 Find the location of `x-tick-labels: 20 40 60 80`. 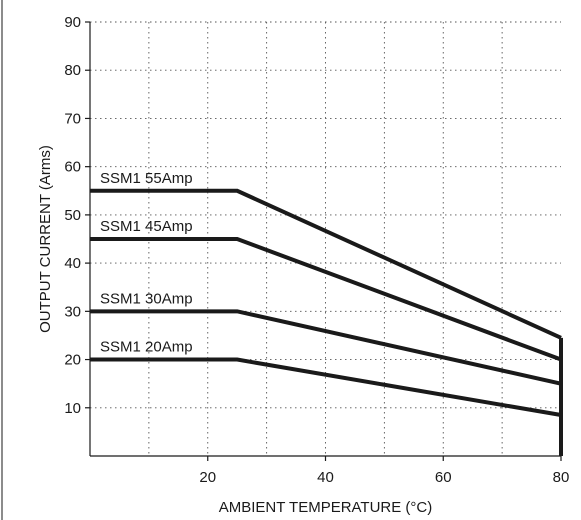

x-tick-labels: 20 40 60 80 is located at coordinates (384, 471).